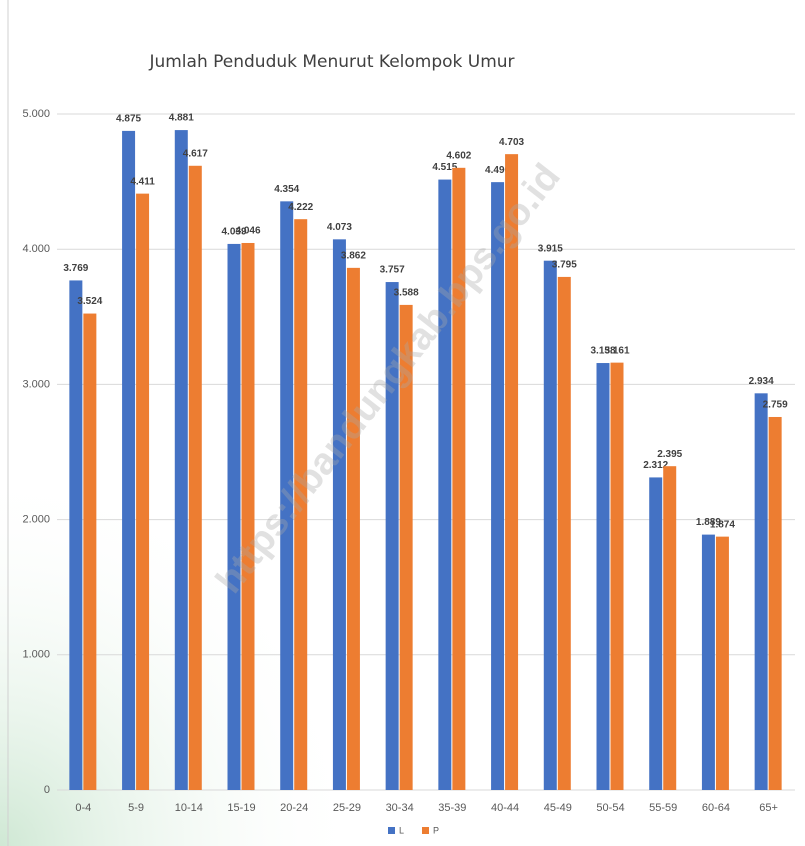 Image resolution: width=805 pixels, height=846 pixels. I want to click on data-label: 4.515, so click(444, 167).